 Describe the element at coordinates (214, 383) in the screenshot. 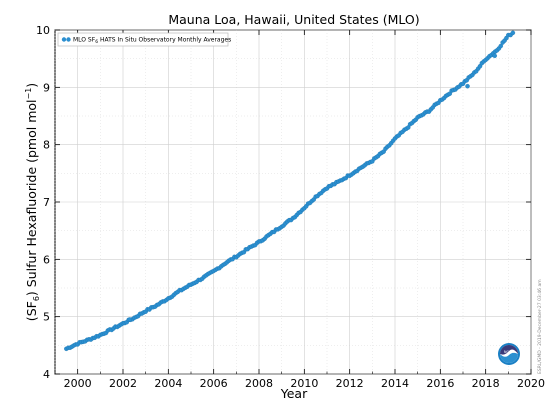

I see `x-tick-label: 2006` at that location.